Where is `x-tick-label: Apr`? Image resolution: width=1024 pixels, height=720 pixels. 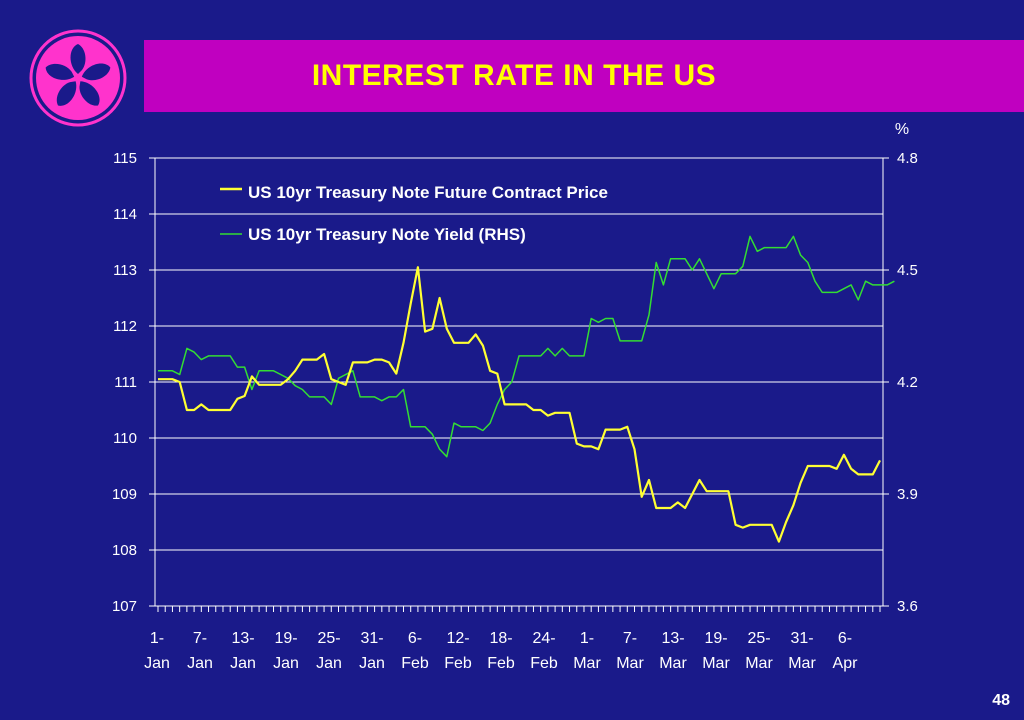
x-tick-label: Apr is located at coordinates (846, 663).